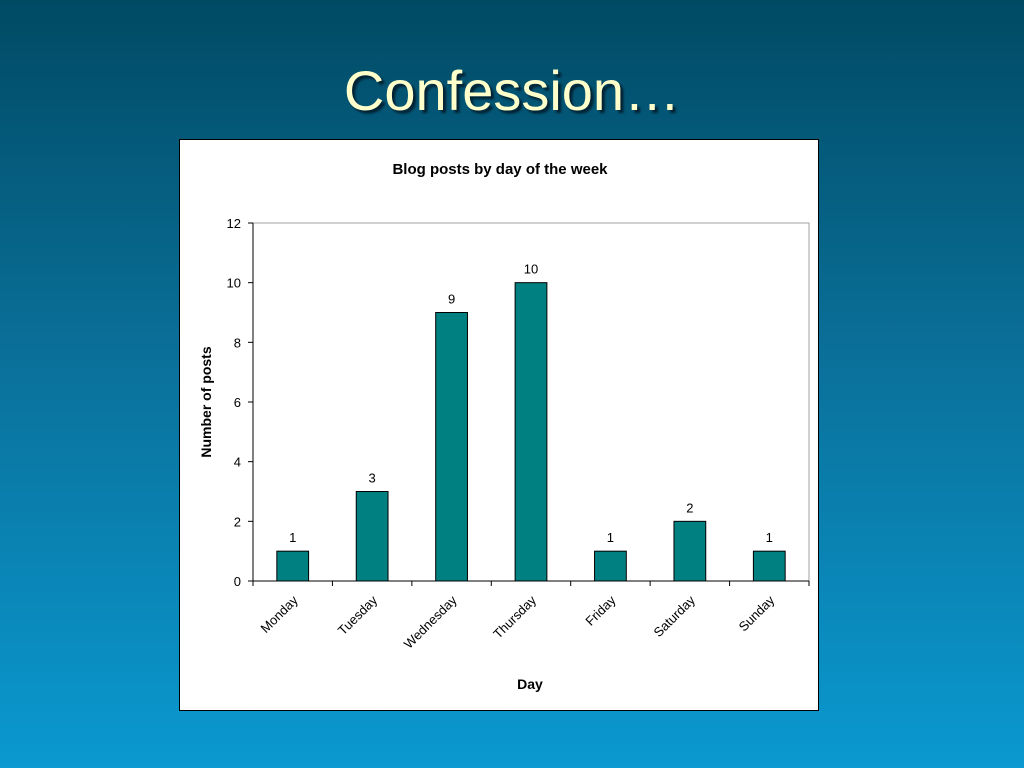 The image size is (1024, 768). Describe the element at coordinates (237, 342) in the screenshot. I see `y-tick-label: 8` at that location.